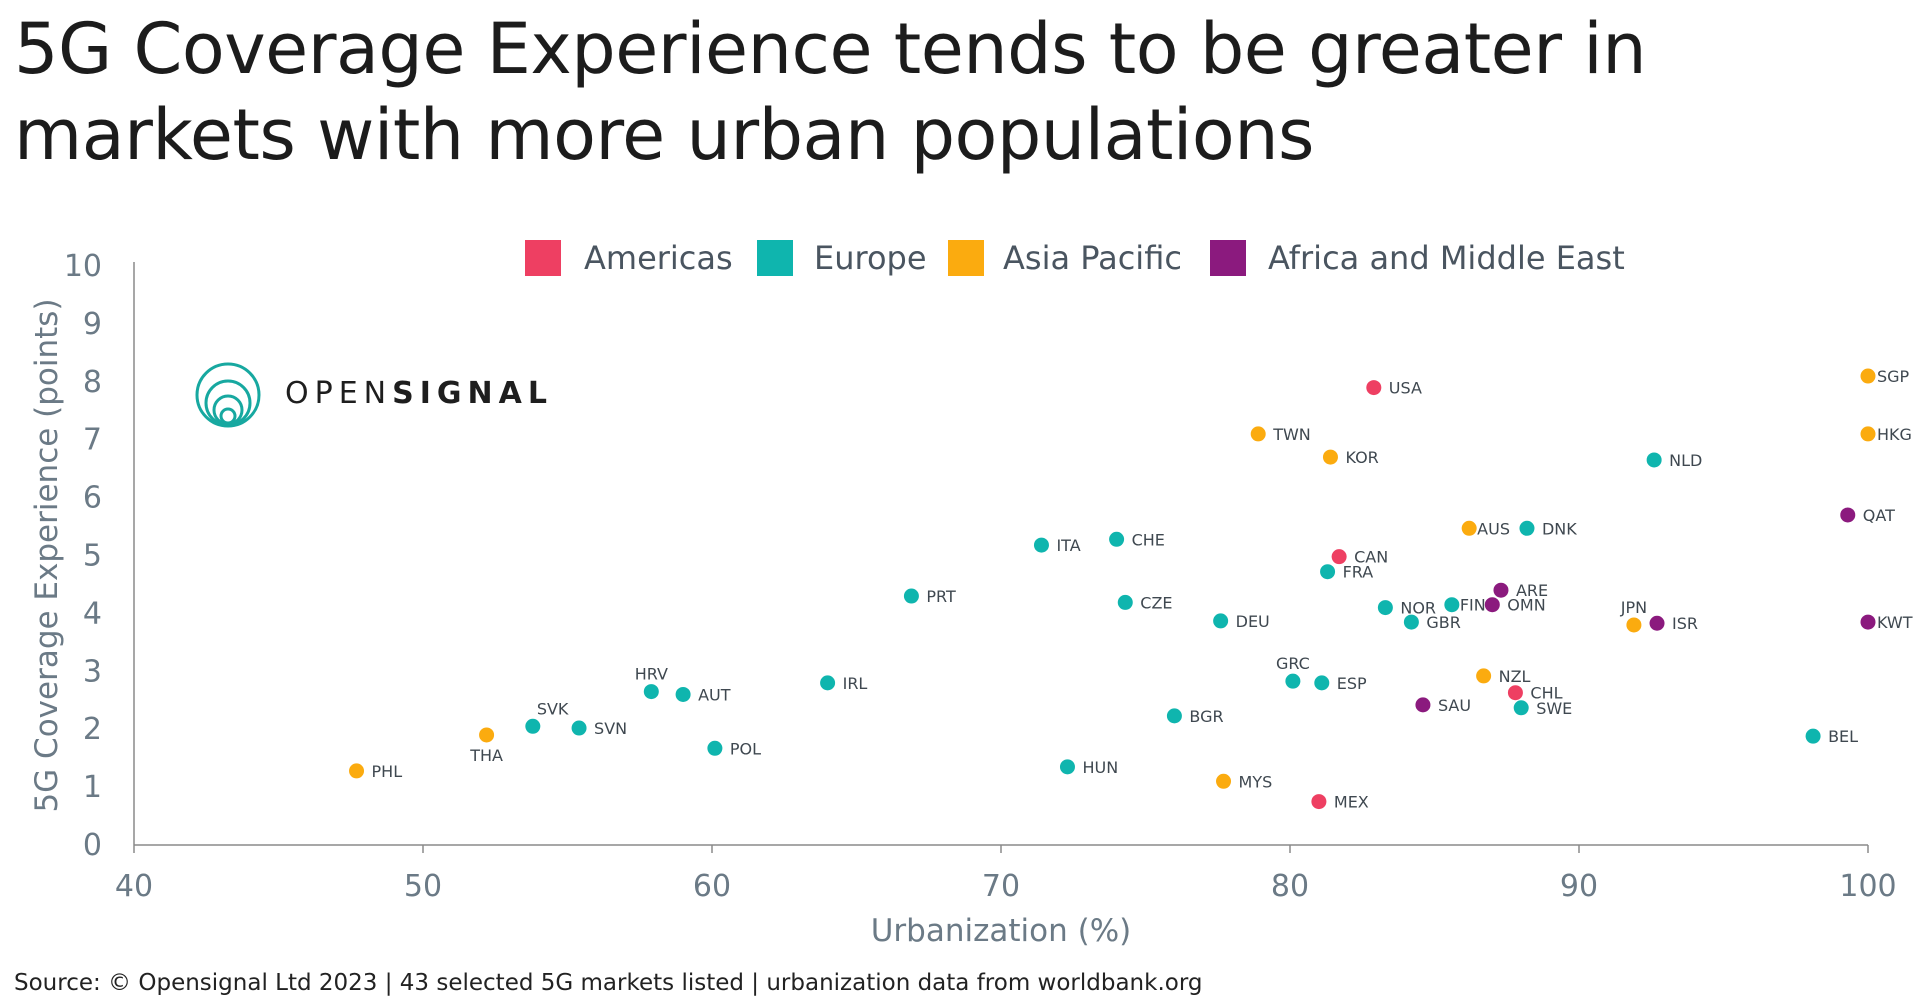 This screenshot has width=1920, height=1002. Describe the element at coordinates (1526, 605) in the screenshot. I see `point-label: OMN` at that location.